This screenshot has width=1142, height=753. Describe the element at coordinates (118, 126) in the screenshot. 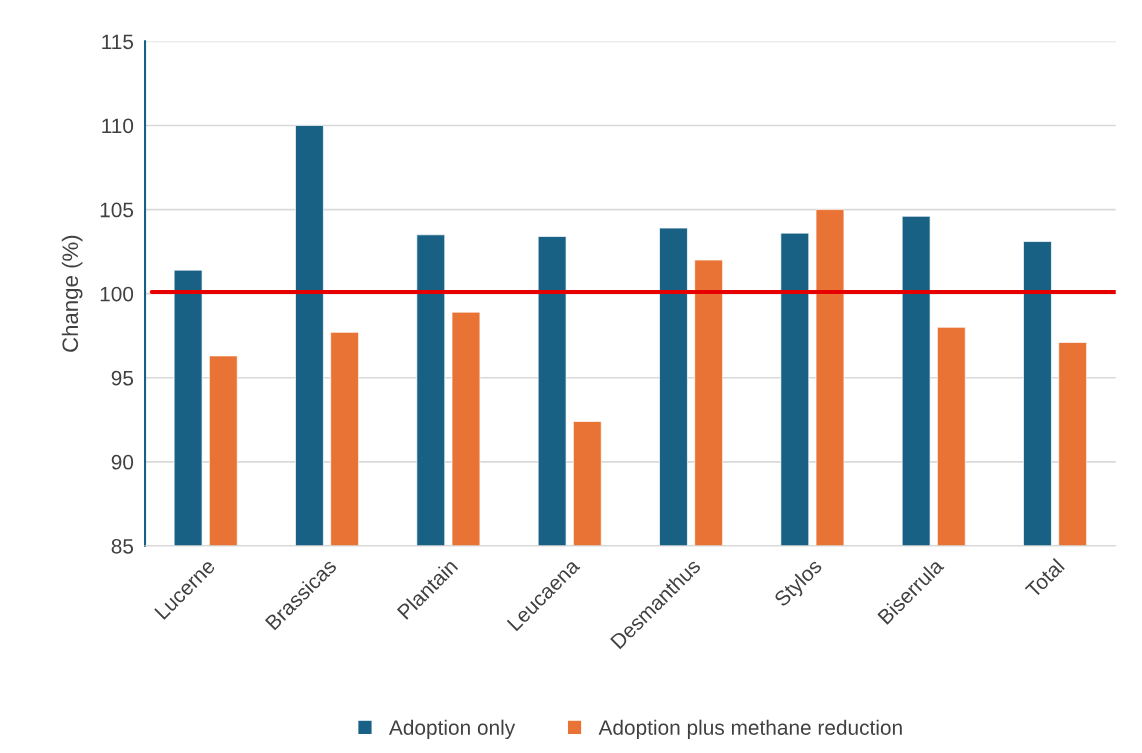

I see `y-tick-label: 110` at that location.